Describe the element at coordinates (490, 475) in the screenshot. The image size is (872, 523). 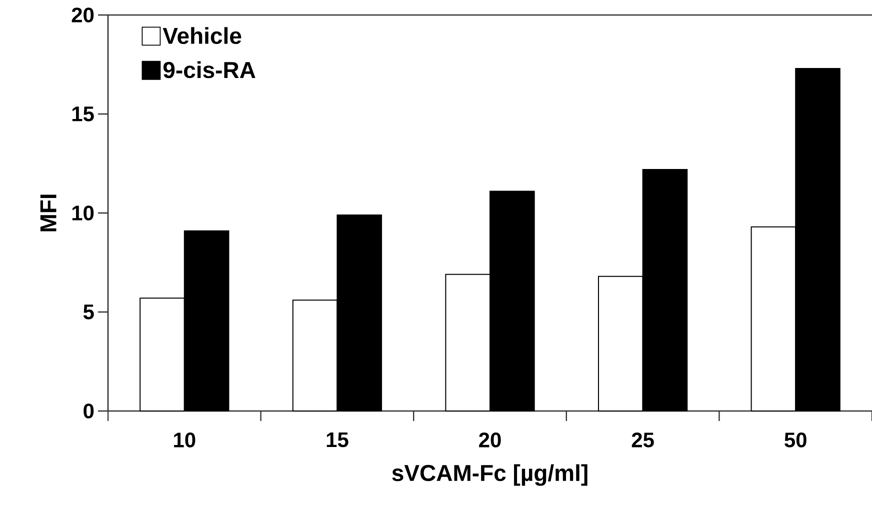
I see `x-axis-title: sVCAM-Fc [µg/ml]` at that location.